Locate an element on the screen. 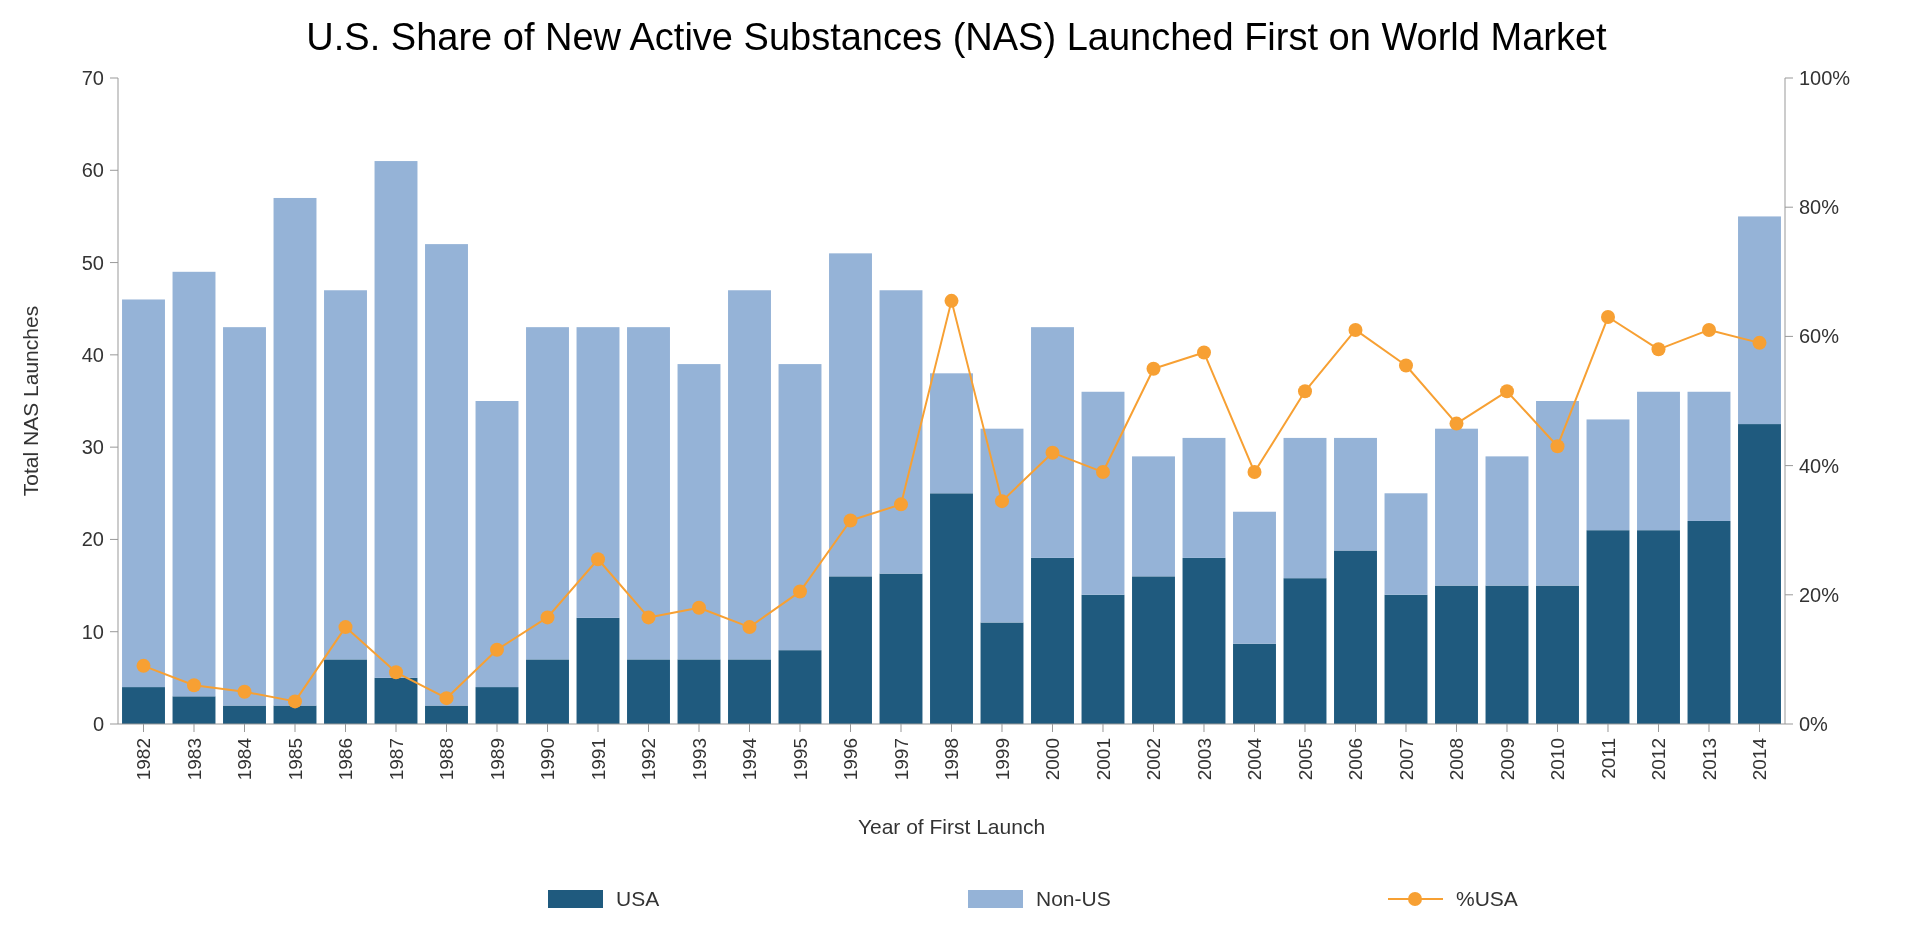  y2-tick-label: 40% is located at coordinates (1819, 465).